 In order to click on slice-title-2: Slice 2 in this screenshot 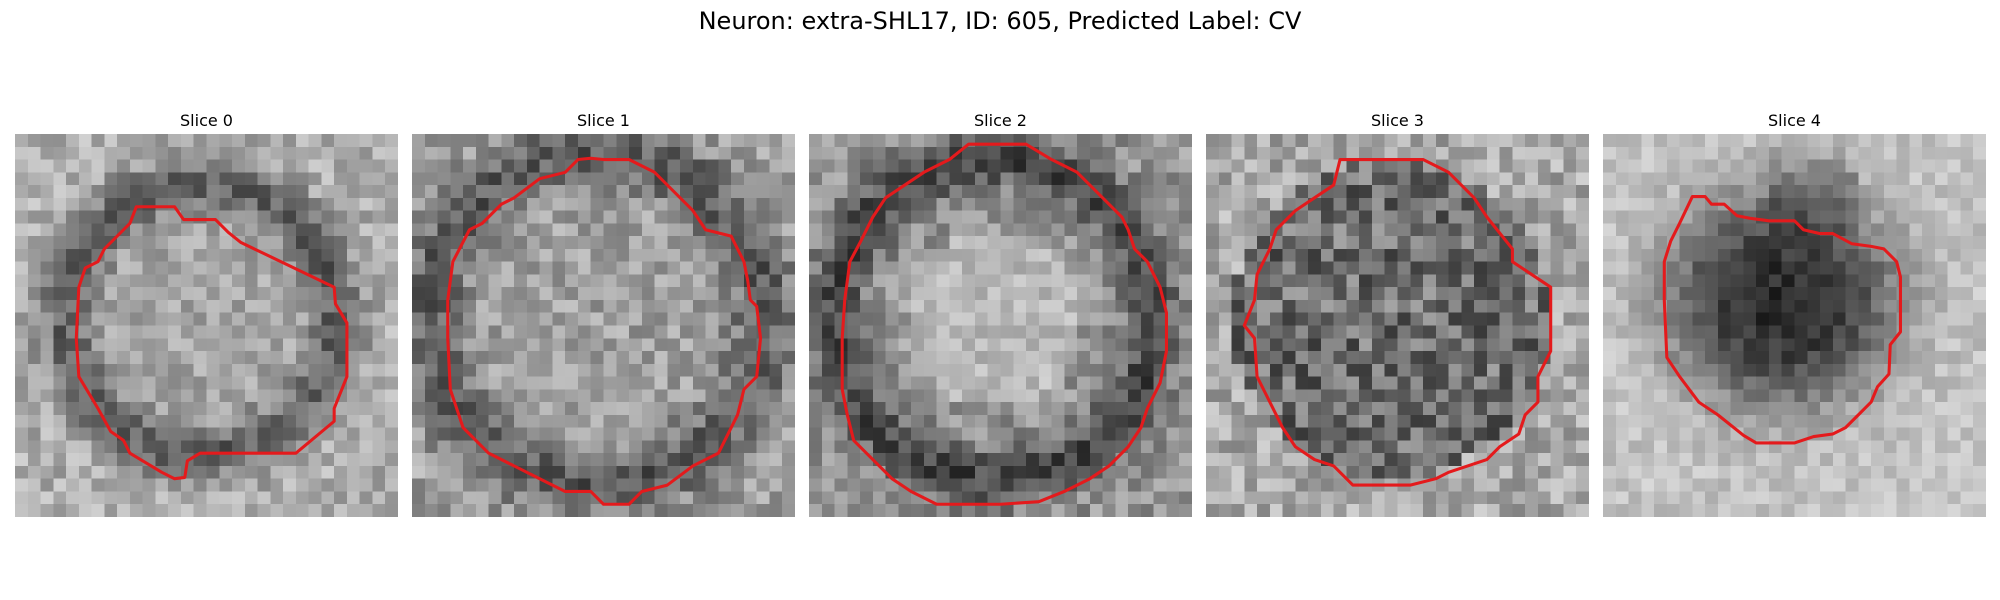, I will do `click(1000, 120)`.